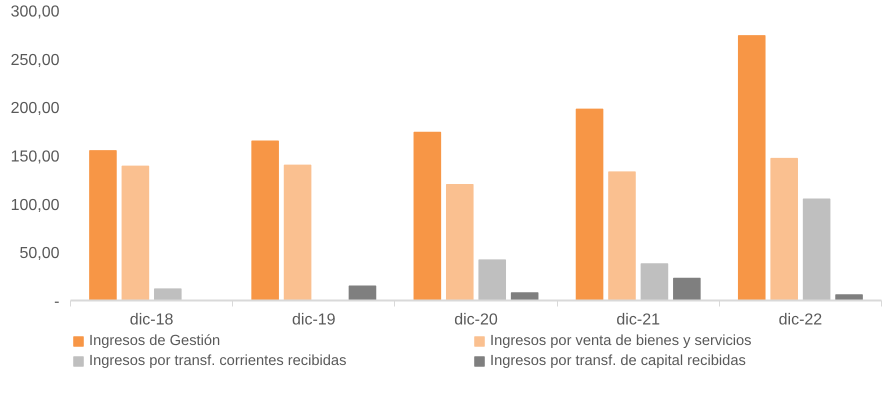 Image resolution: width=891 pixels, height=411 pixels. Describe the element at coordinates (57, 302) in the screenshot. I see `y-tick-label: -` at that location.